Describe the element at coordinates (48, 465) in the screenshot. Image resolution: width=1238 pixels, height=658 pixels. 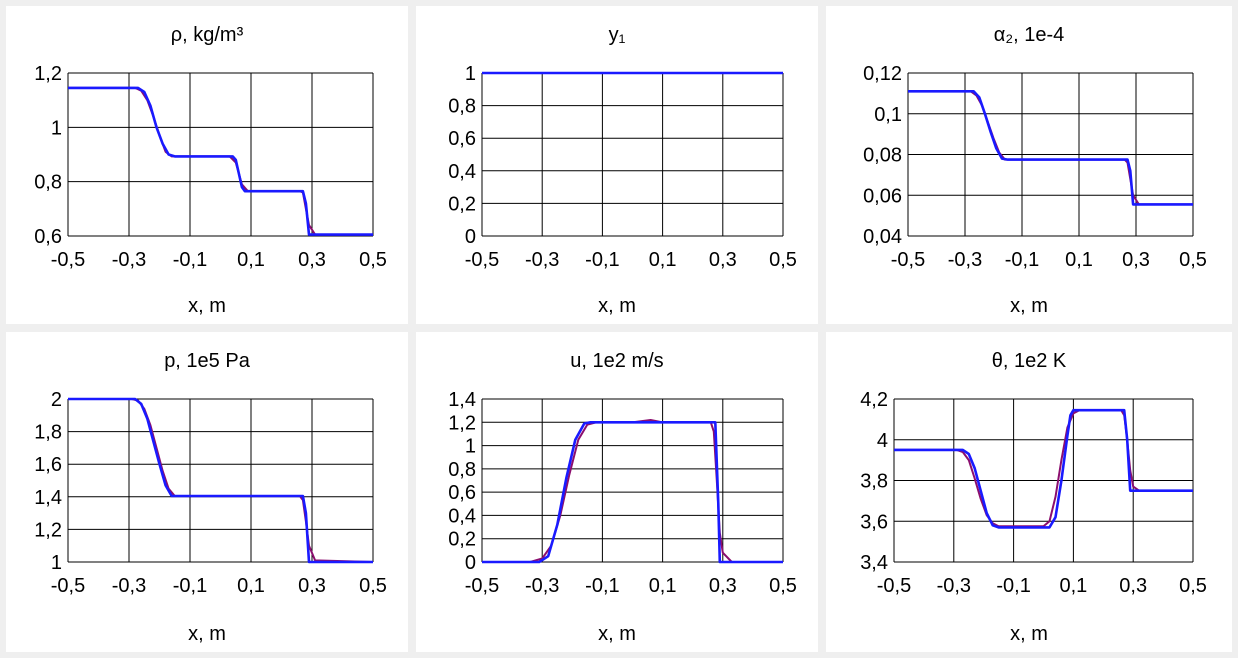
I see `y-tick-label: 1,6` at that location.